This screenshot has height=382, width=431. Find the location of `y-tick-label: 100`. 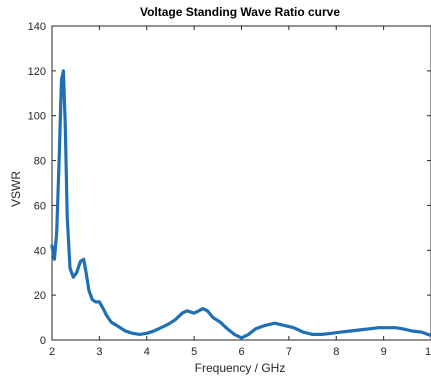

y-tick-label: 100 is located at coordinates (37, 117).